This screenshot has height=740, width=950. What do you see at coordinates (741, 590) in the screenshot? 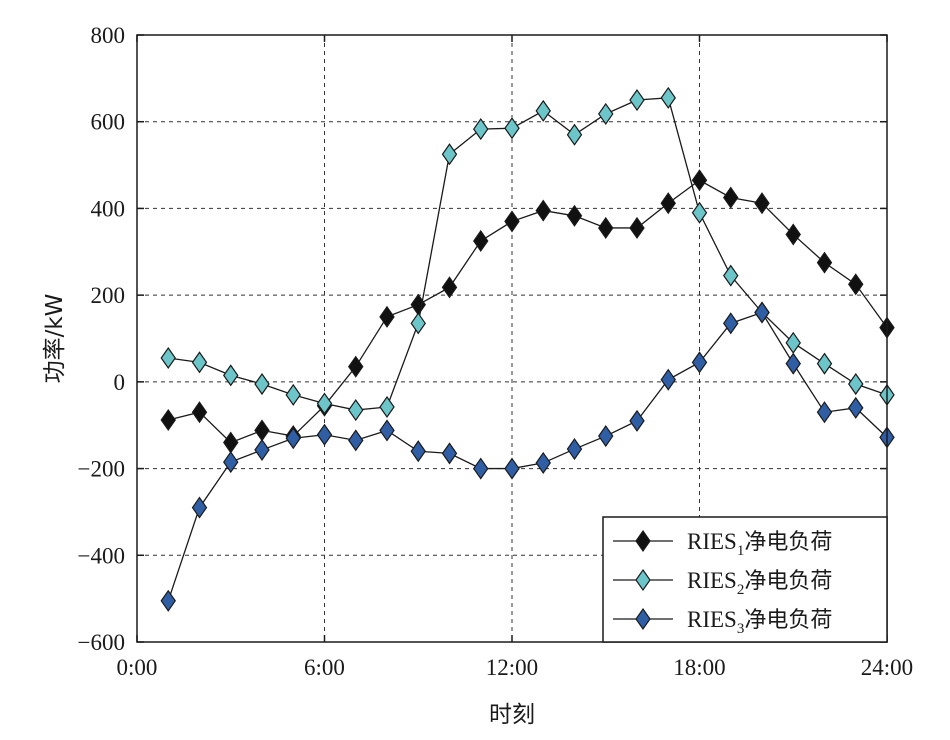
I see `legend-subscript: 2` at bounding box center [741, 590].